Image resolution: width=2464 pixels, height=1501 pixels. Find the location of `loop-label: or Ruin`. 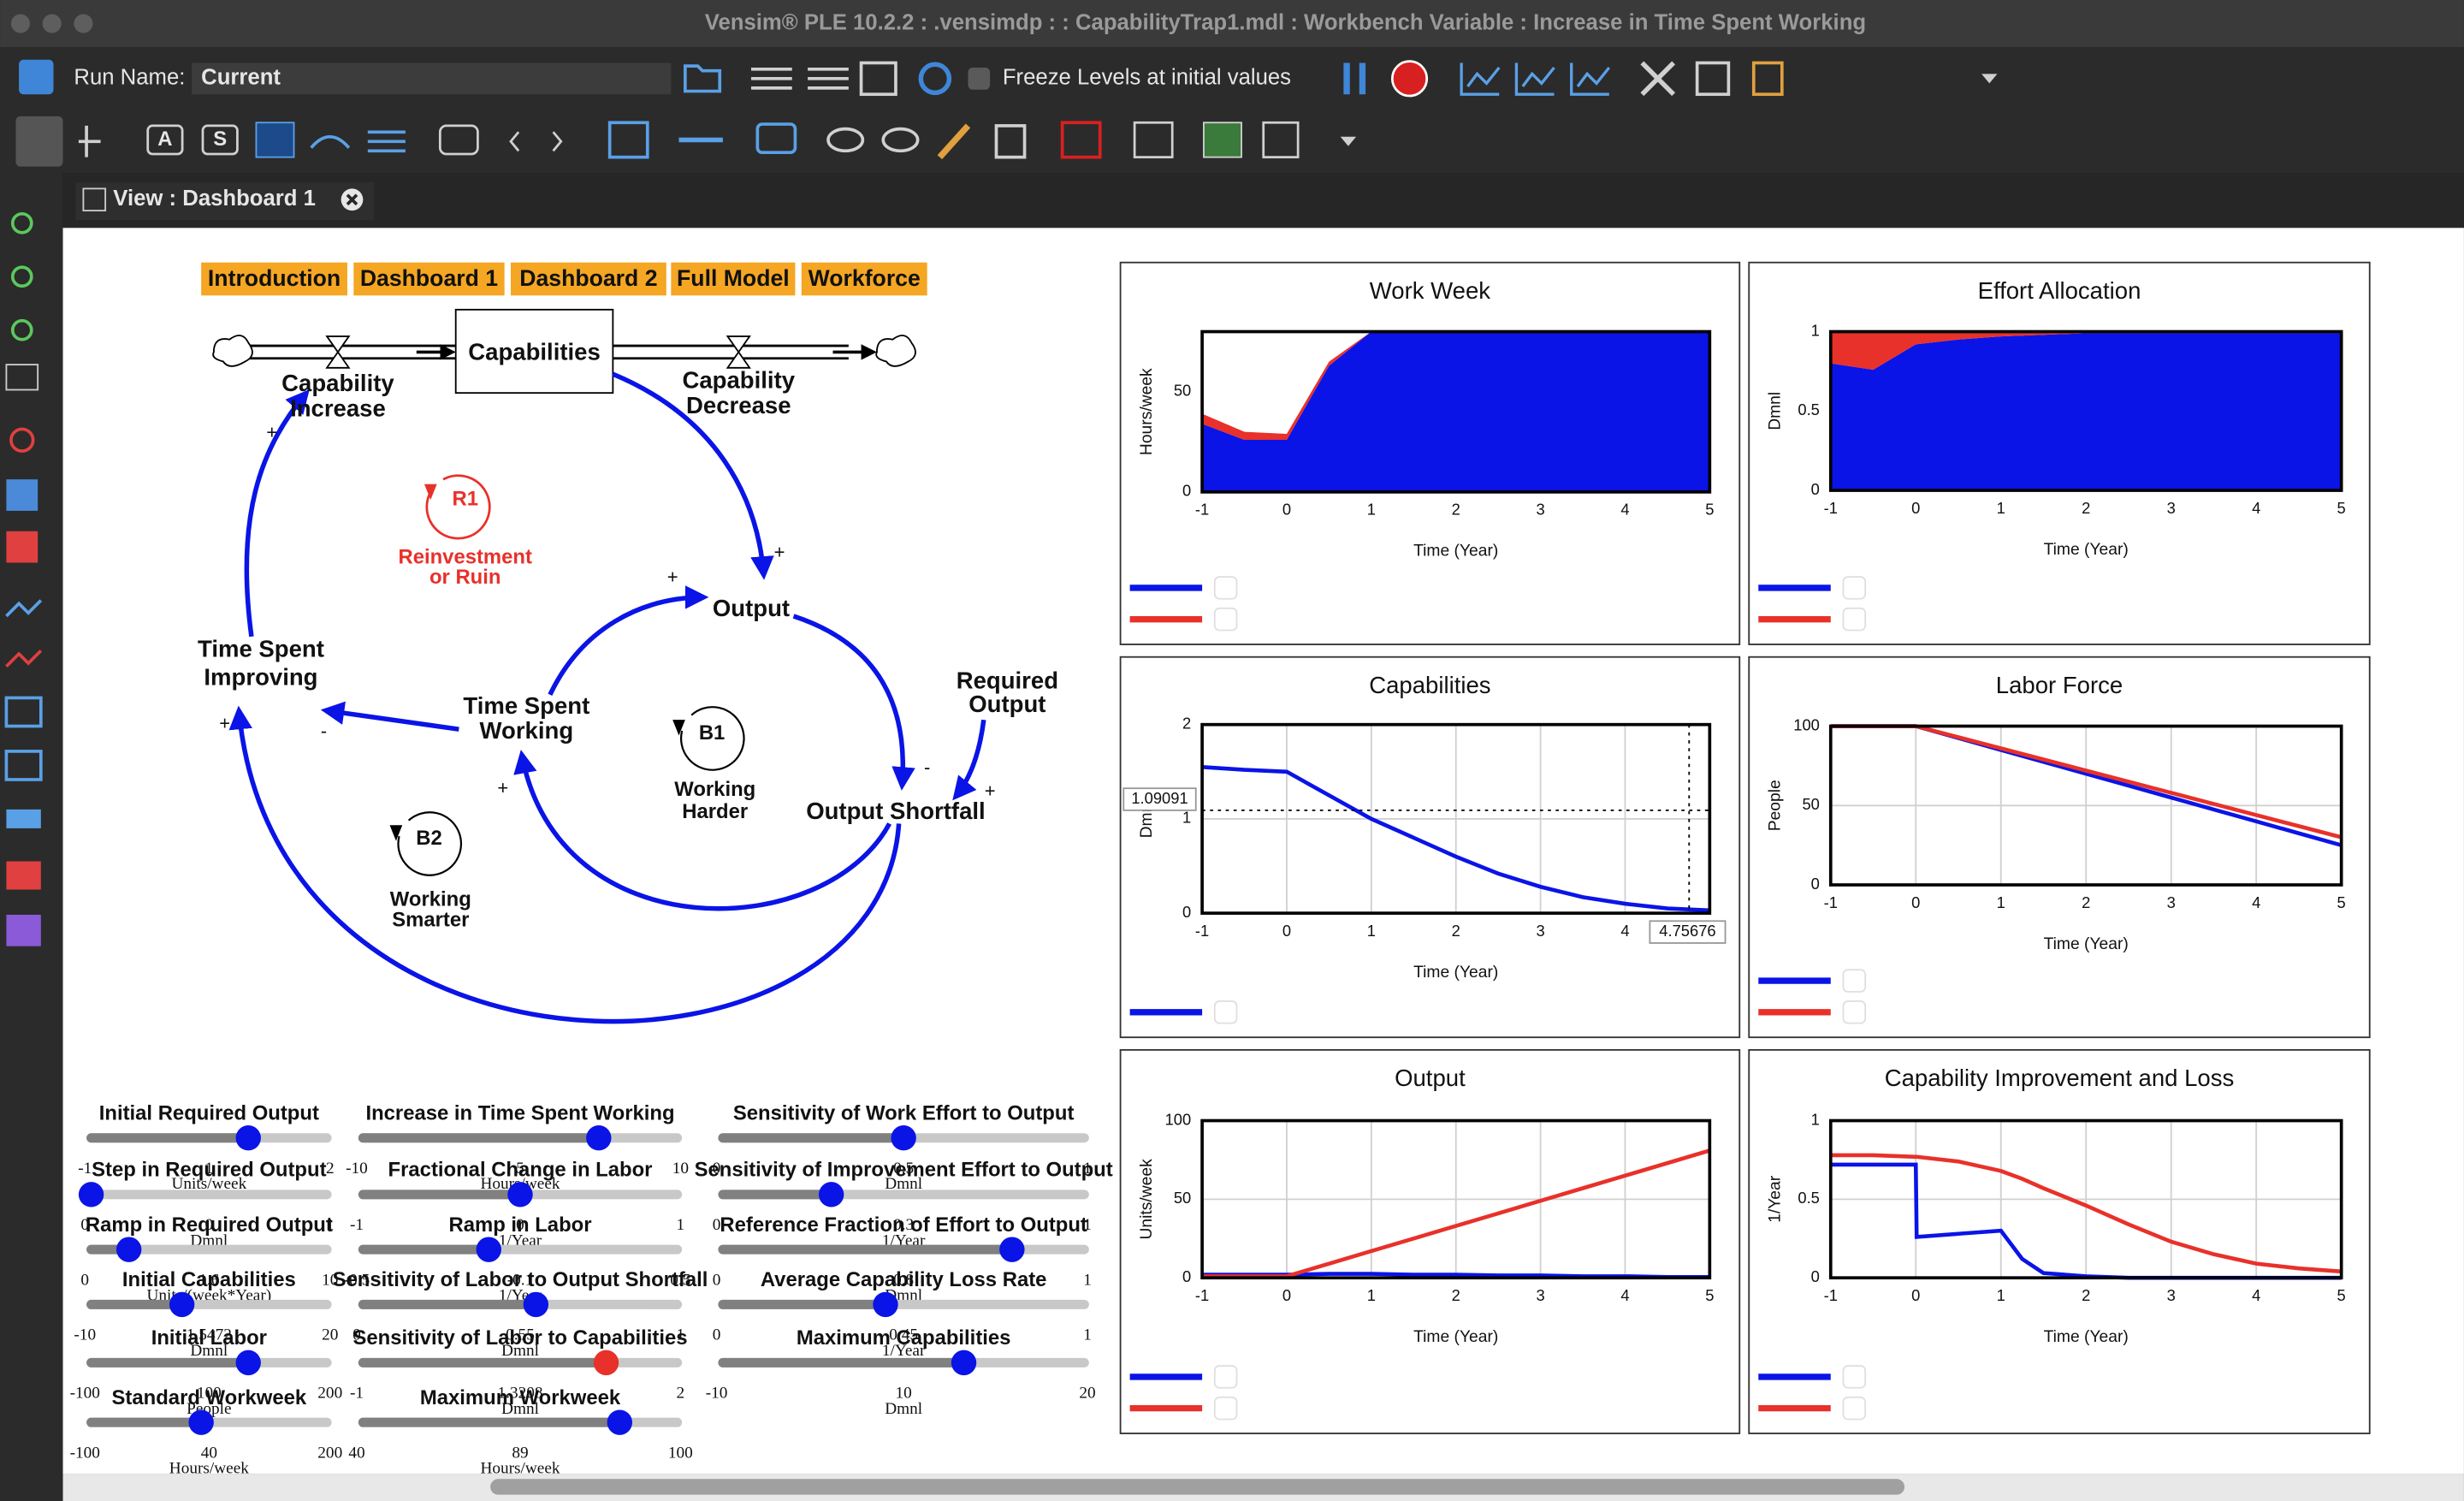

loop-label: or Ruin is located at coordinates (465, 577).